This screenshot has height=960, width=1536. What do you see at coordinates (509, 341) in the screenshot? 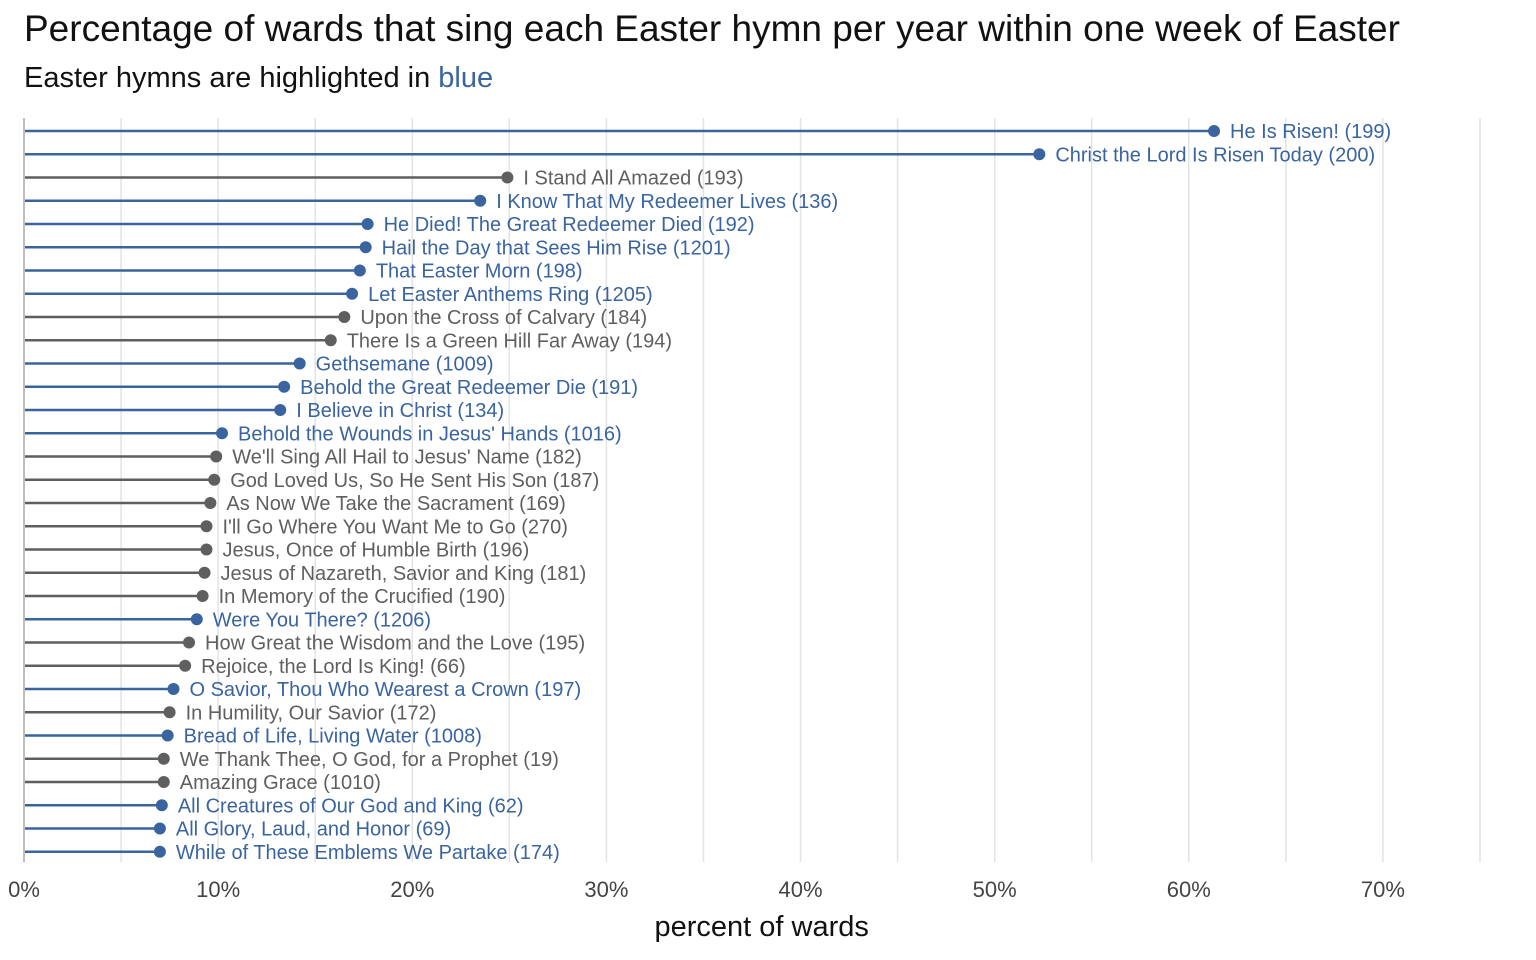
I see `hymn-label: There Is a Green Hill Far Away (194)` at bounding box center [509, 341].